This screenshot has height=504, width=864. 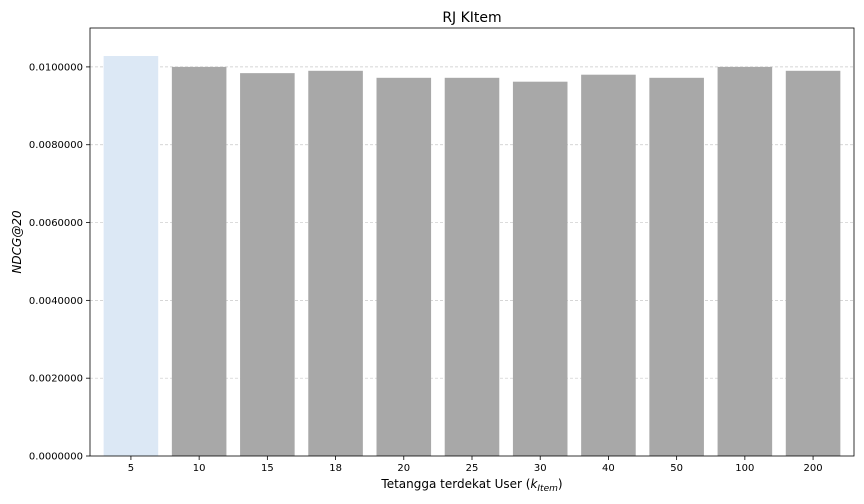 What do you see at coordinates (56, 145) in the screenshot?
I see `y-tick-label: 0.0080000` at bounding box center [56, 145].